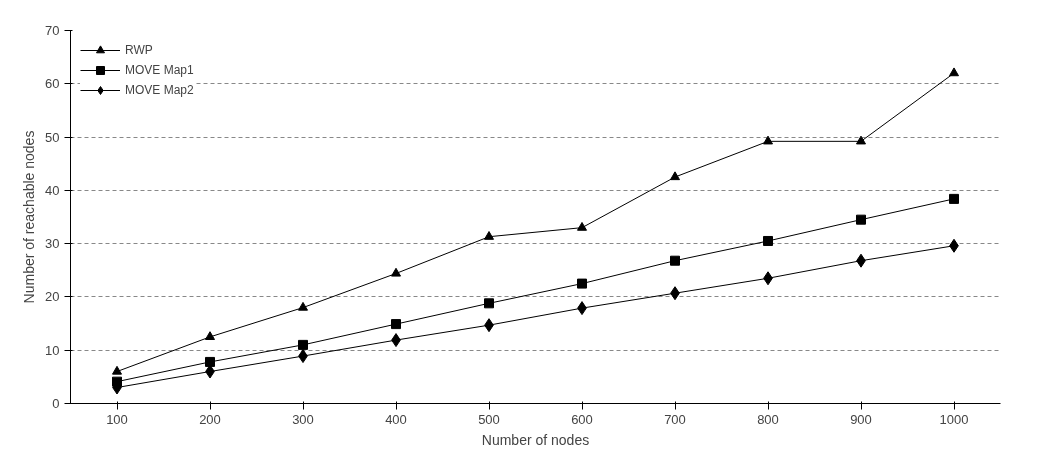  What do you see at coordinates (117, 419) in the screenshot?
I see `x-tick-label: 100` at bounding box center [117, 419].